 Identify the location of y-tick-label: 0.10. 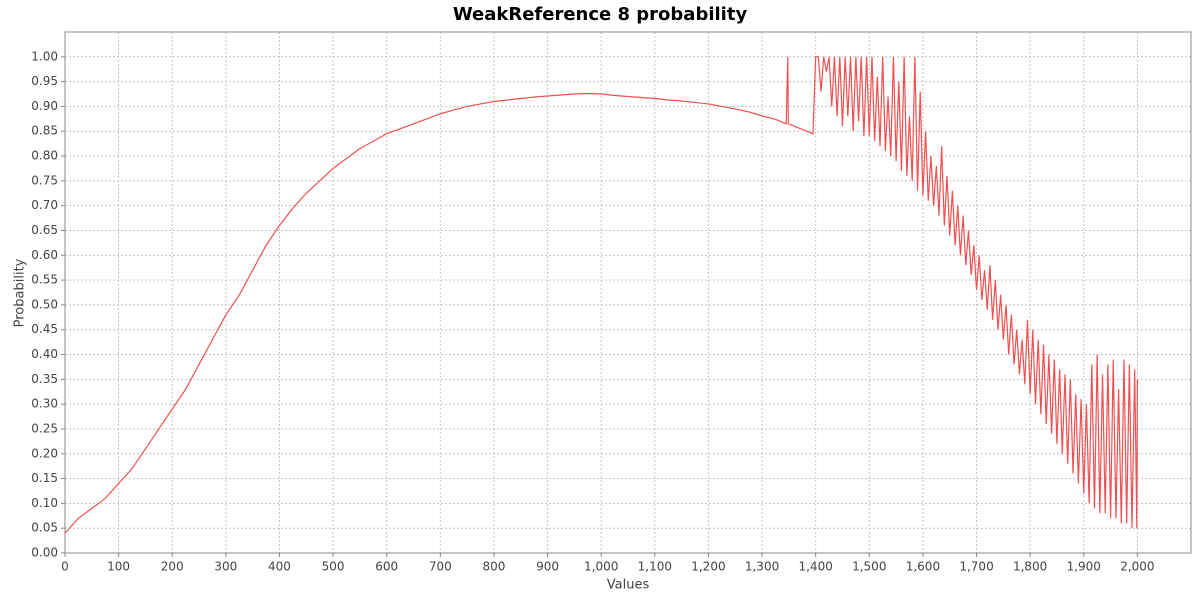
(44, 503).